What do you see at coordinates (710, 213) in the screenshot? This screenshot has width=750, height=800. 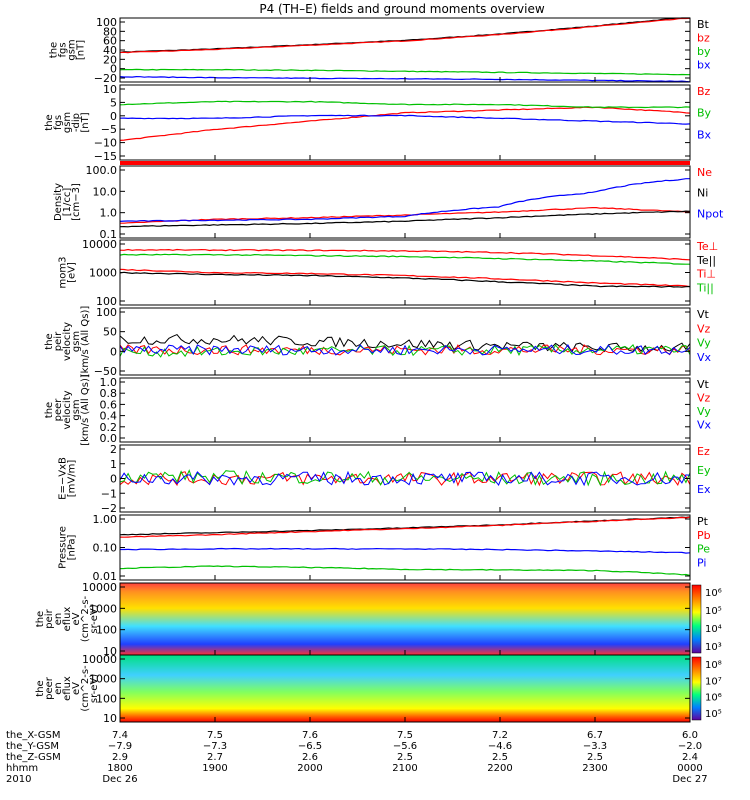 I see `legend-Npot: Npot` at bounding box center [710, 213].